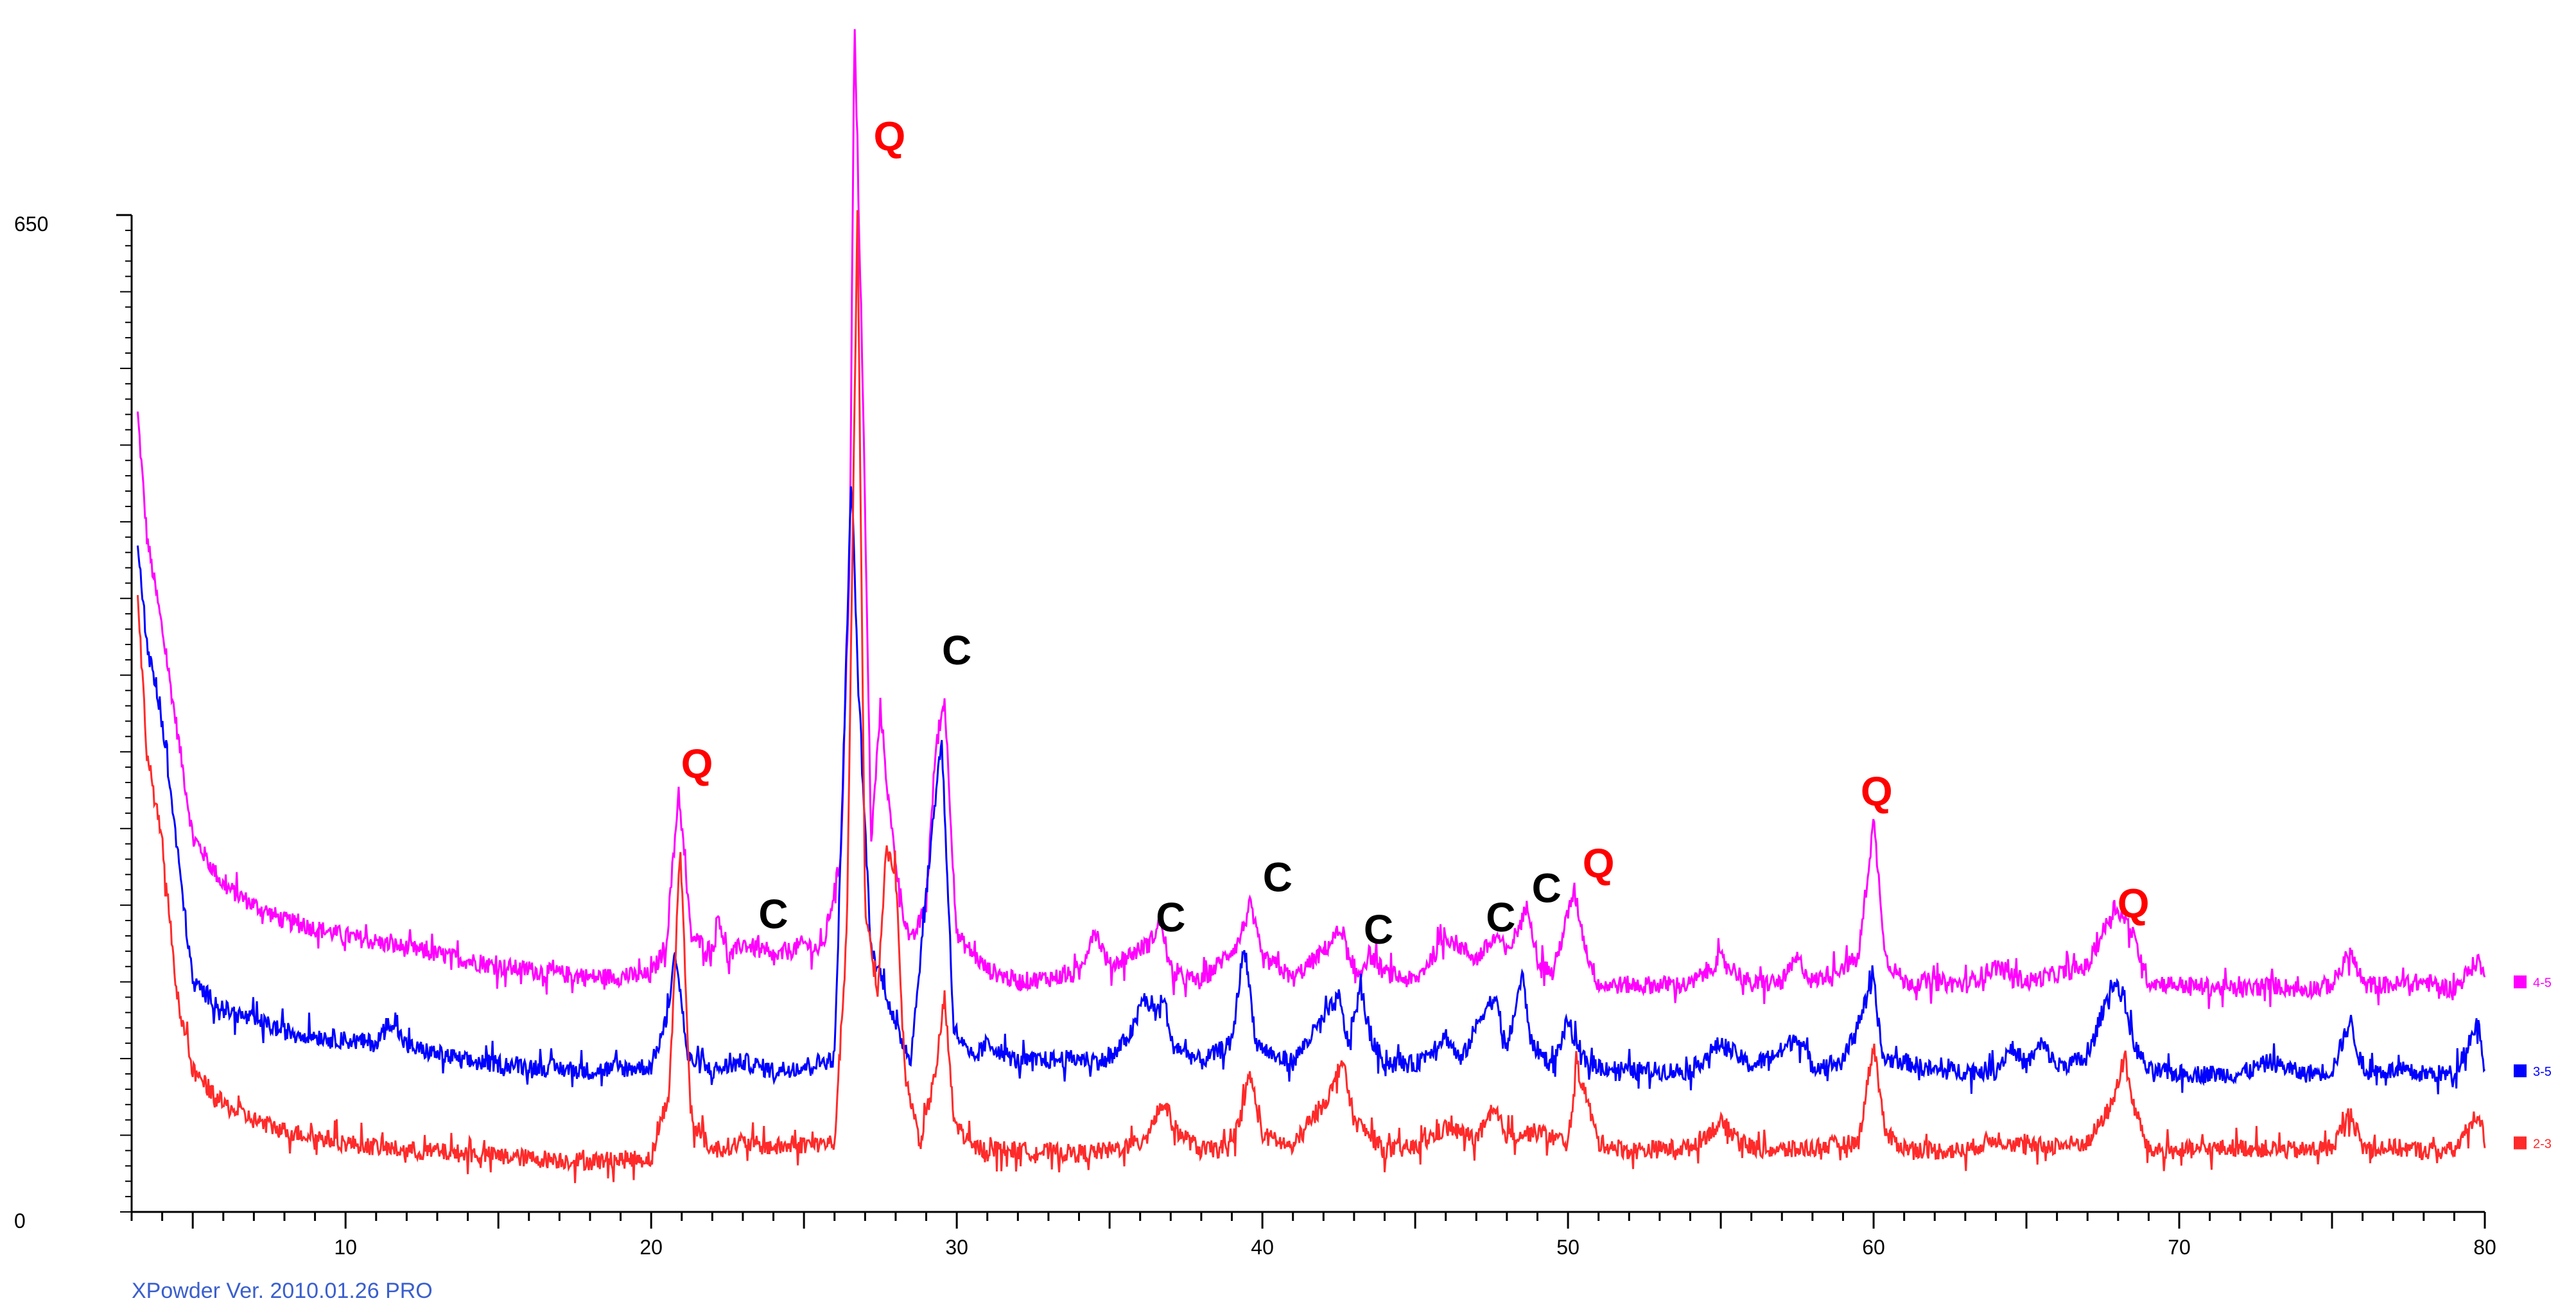 Image resolution: width=2576 pixels, height=1305 pixels. What do you see at coordinates (1262, 1248) in the screenshot?
I see `x-tick-label: 40` at bounding box center [1262, 1248].